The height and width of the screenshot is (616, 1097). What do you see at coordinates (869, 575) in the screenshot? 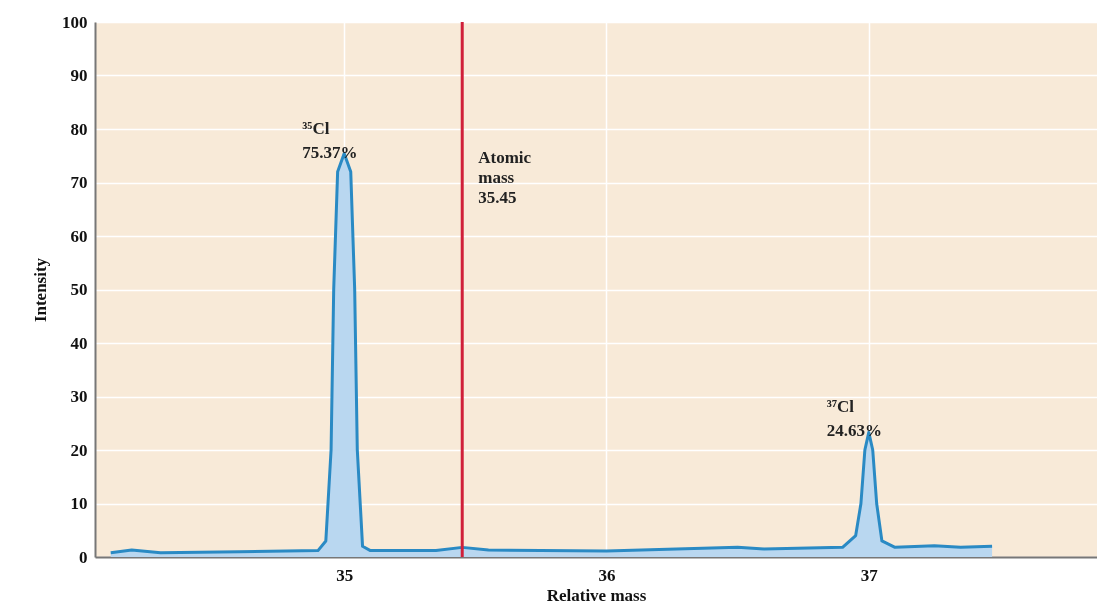
I see `x-tick-label: 37` at bounding box center [869, 575].